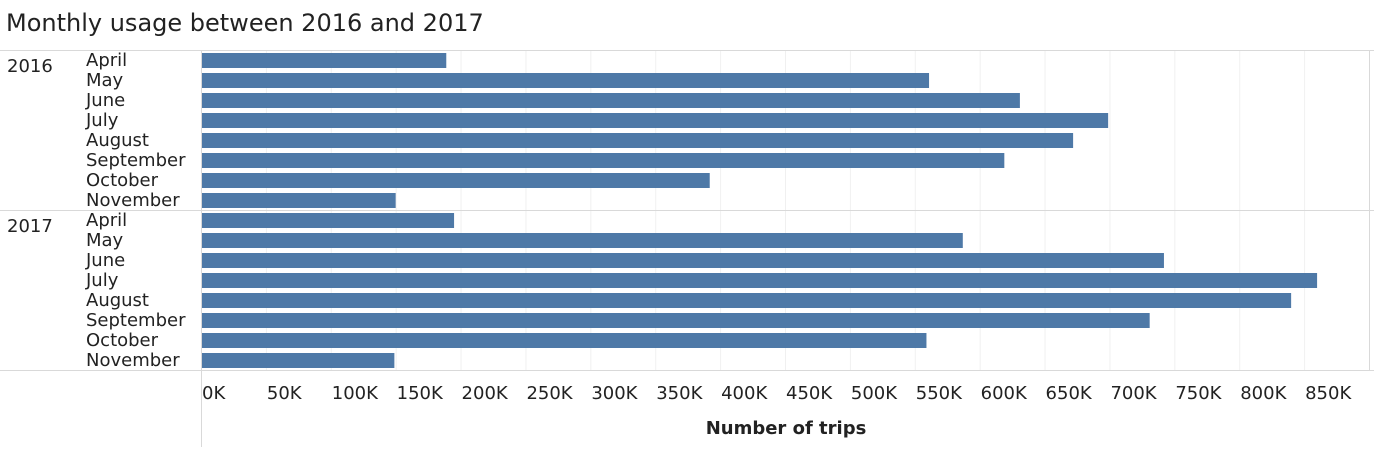 Image resolution: width=1374 pixels, height=451 pixels. I want to click on x-tick-label: 350K, so click(679, 393).